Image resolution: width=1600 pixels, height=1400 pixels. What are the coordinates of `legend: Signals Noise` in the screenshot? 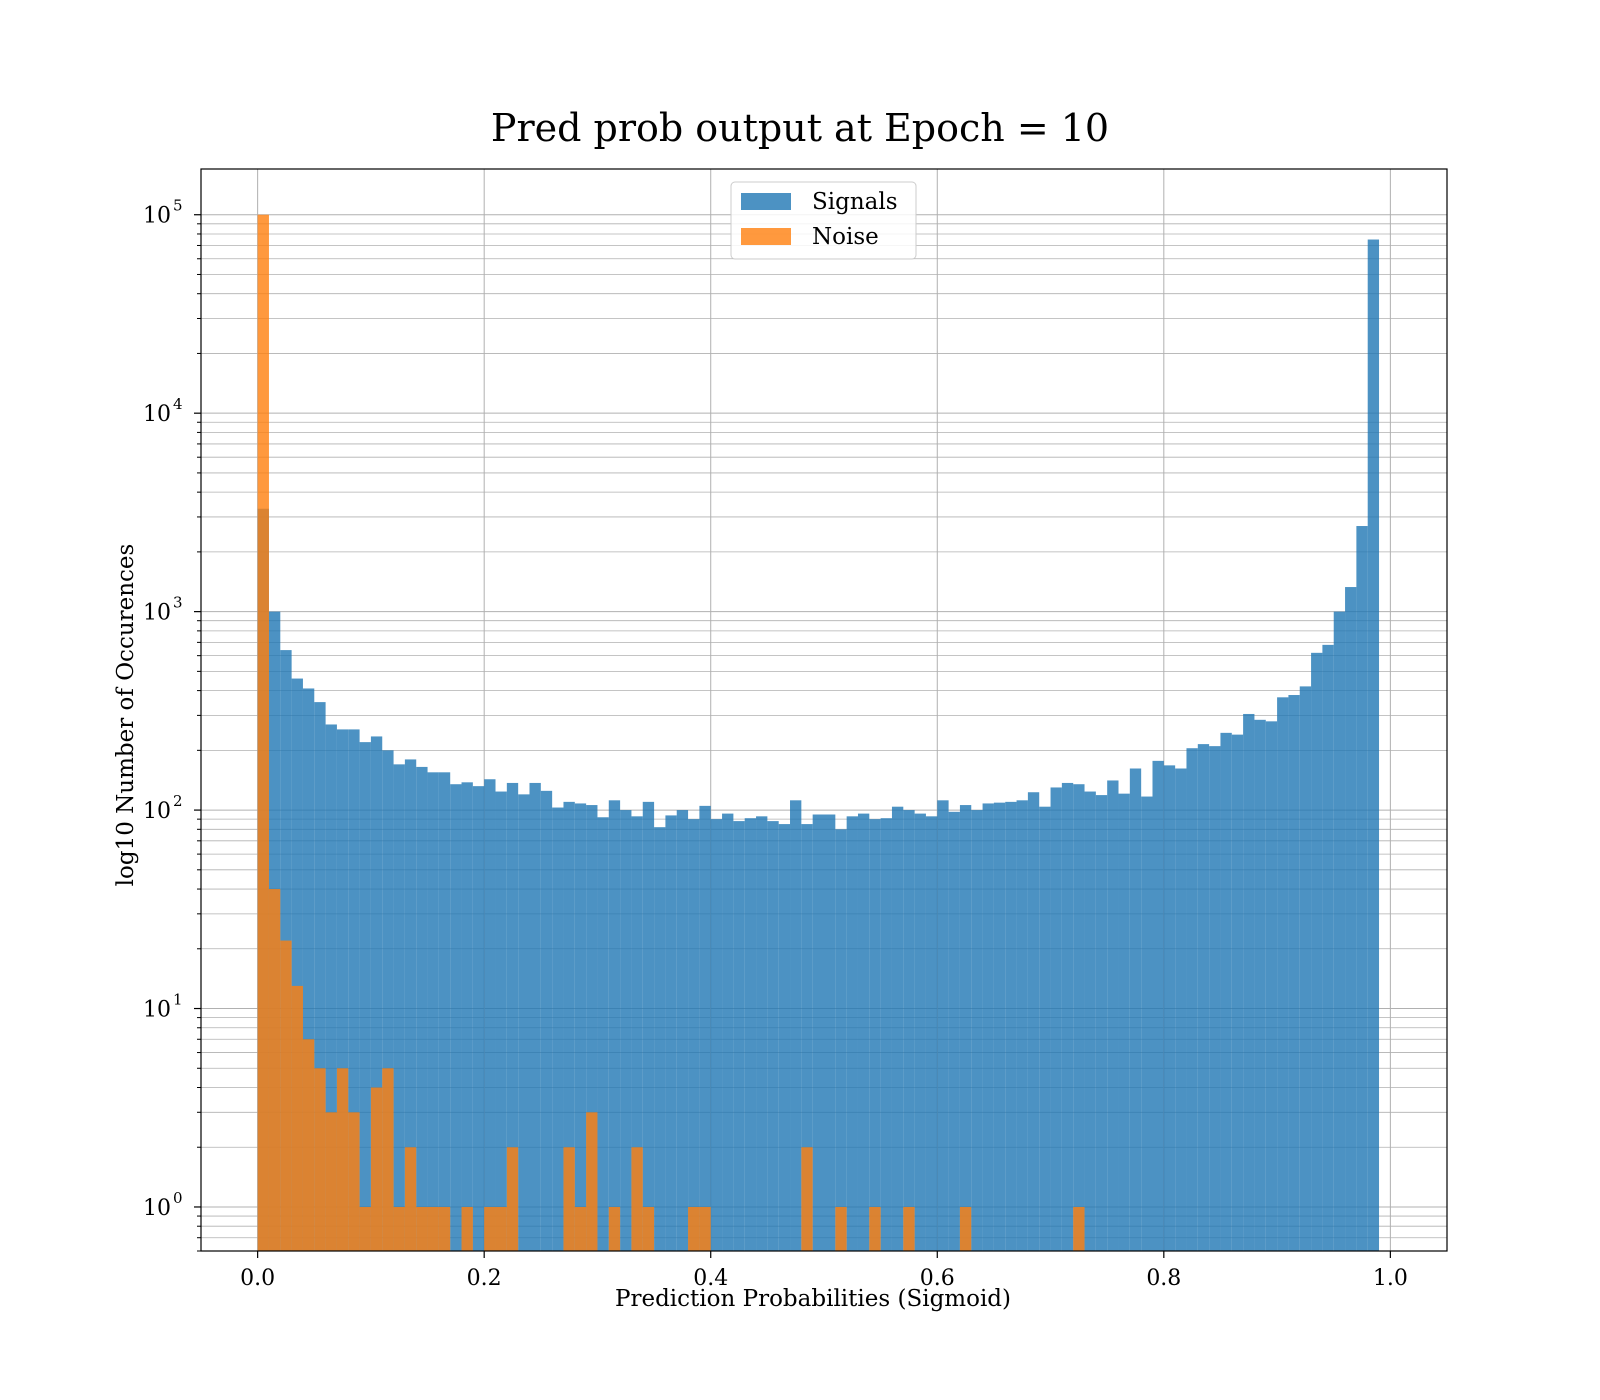 It's located at (823, 220).